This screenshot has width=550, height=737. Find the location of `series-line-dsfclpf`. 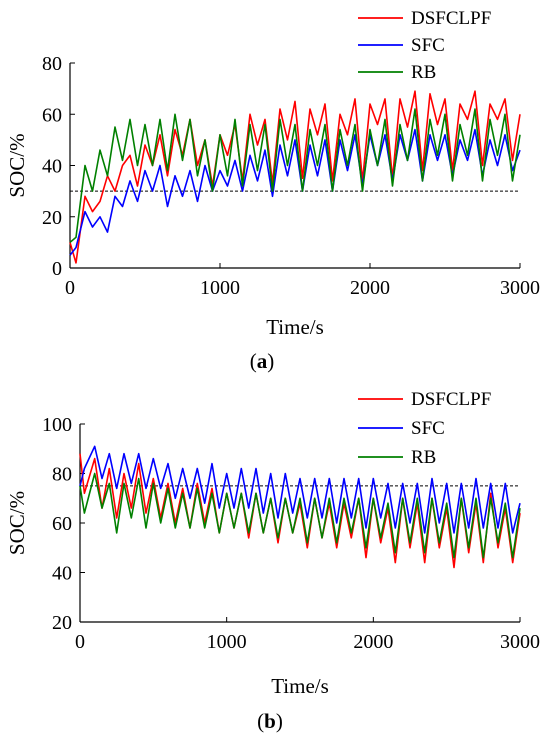

series-line-dsfclpf is located at coordinates (300, 511).